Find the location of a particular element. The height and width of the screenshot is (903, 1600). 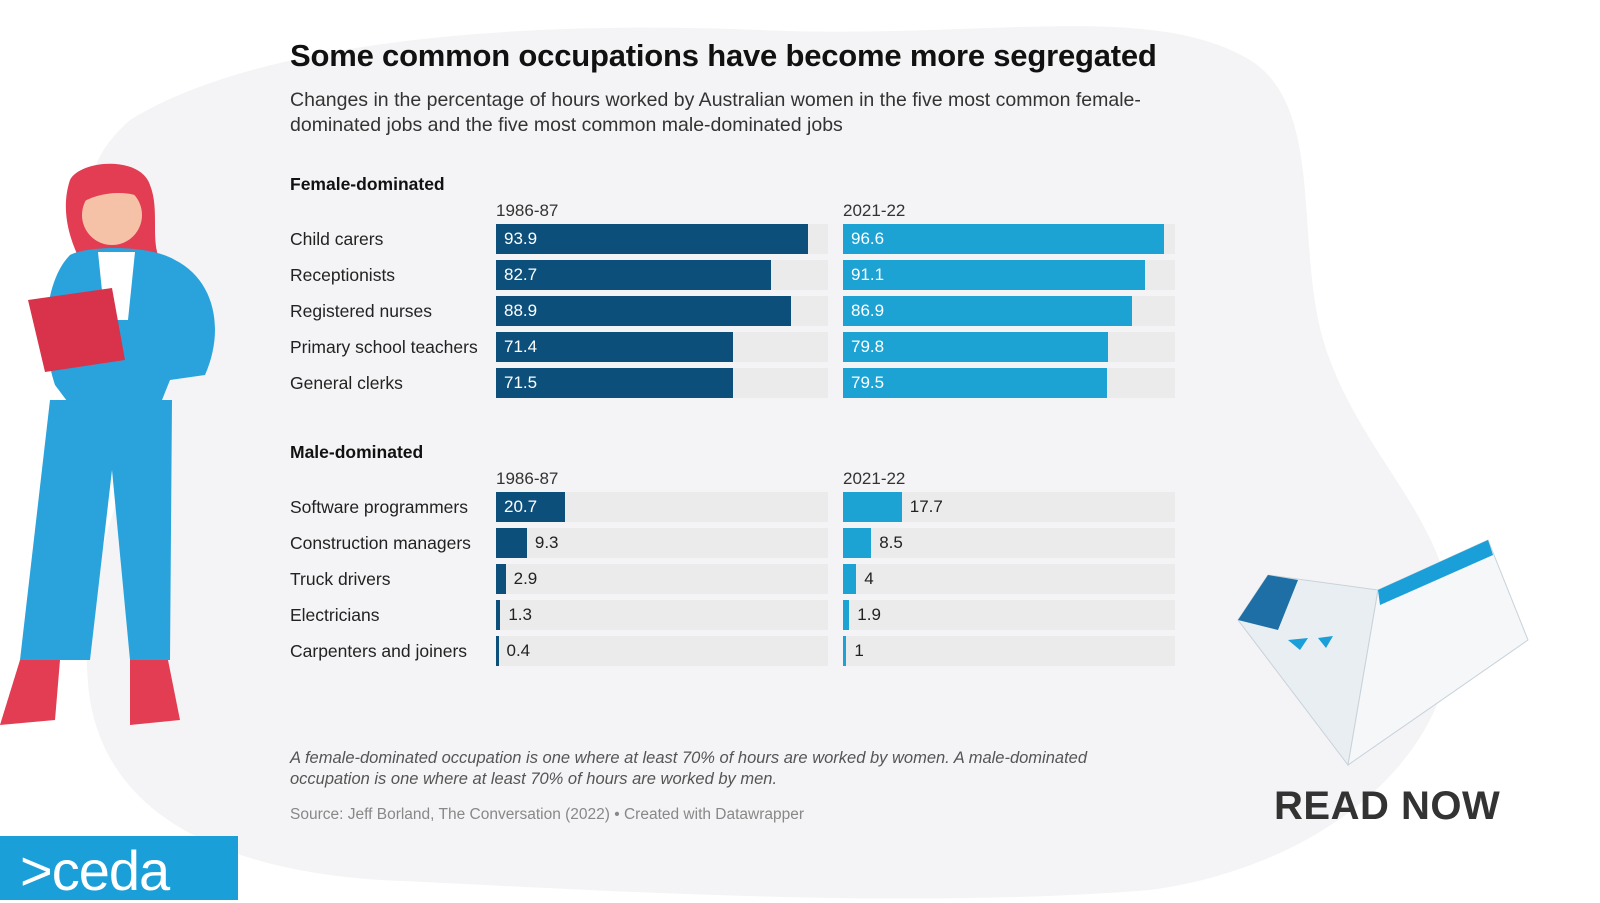

category-label: Construction managers is located at coordinates (380, 543).